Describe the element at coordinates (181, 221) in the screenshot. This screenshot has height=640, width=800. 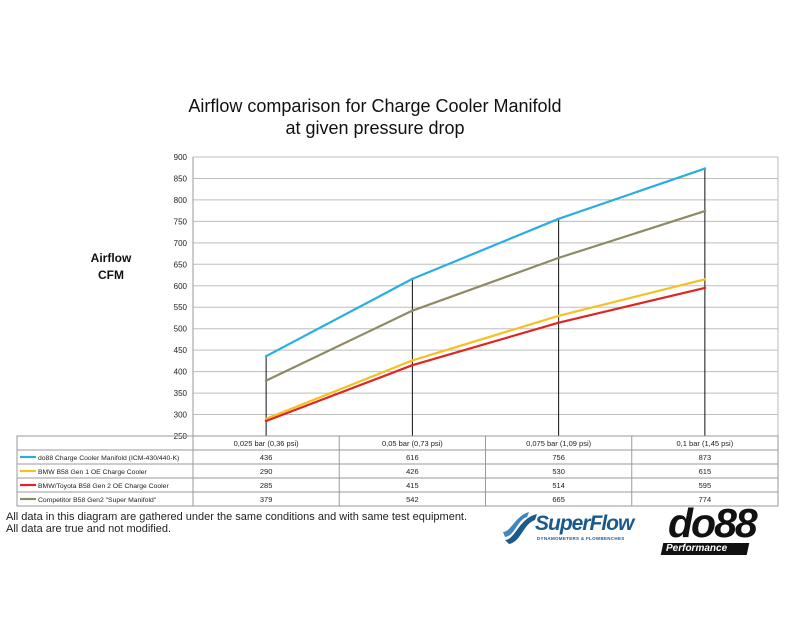
I see `y-tick-label: 750` at that location.